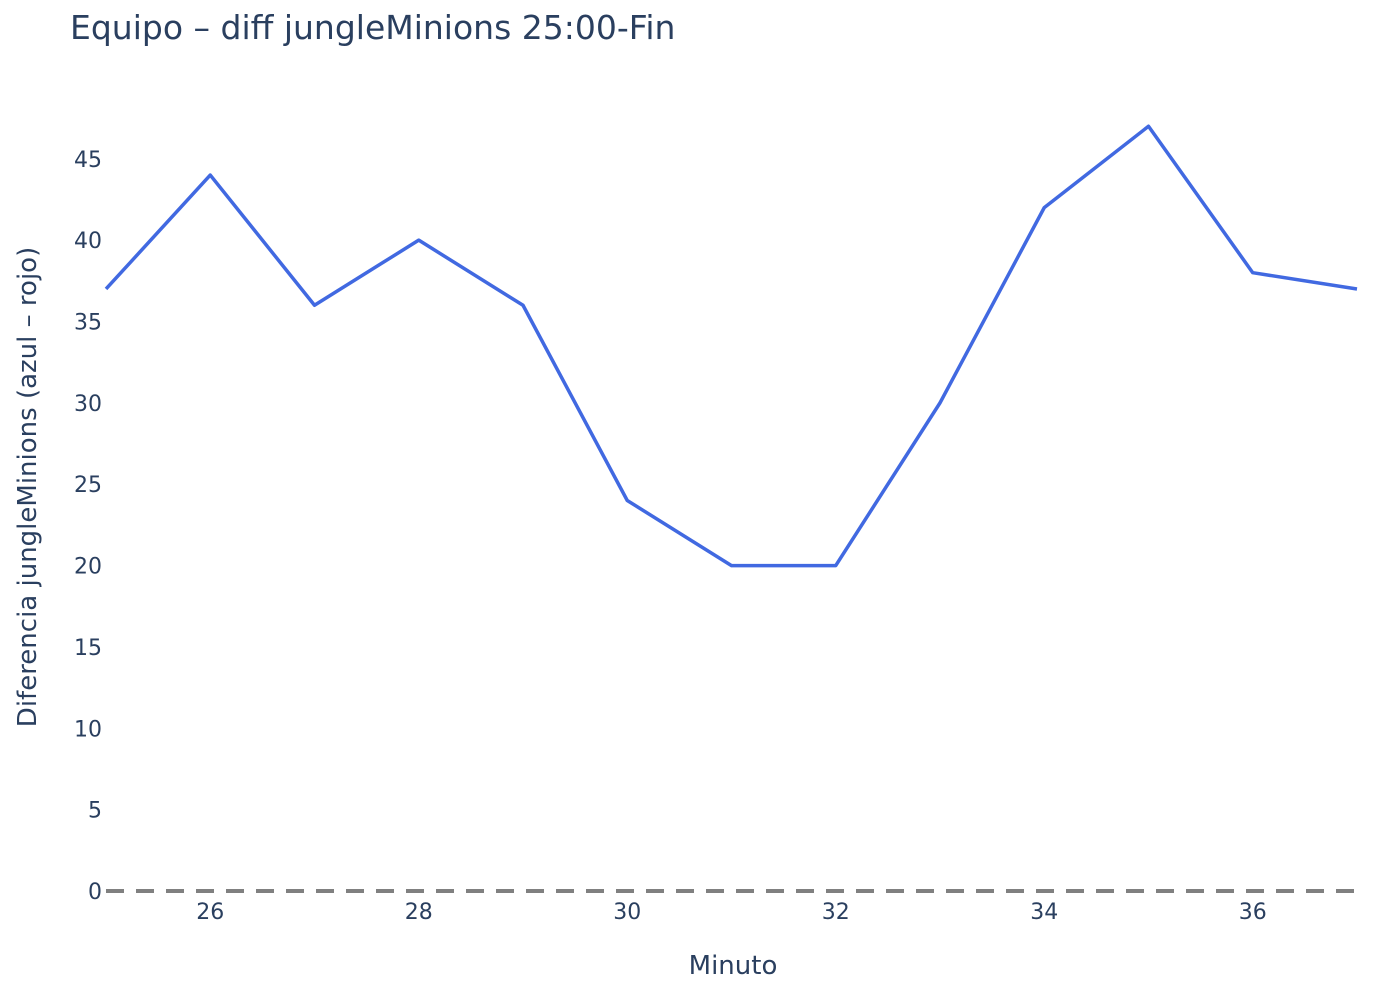 The height and width of the screenshot is (1000, 1400). What do you see at coordinates (1044, 912) in the screenshot?
I see `x-tick-label: 34` at bounding box center [1044, 912].